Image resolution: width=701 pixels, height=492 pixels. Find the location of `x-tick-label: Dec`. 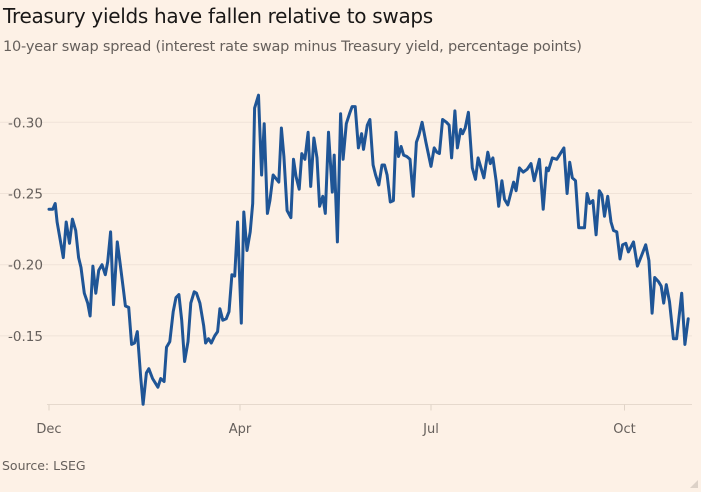

x-tick-label: Dec is located at coordinates (48, 429).